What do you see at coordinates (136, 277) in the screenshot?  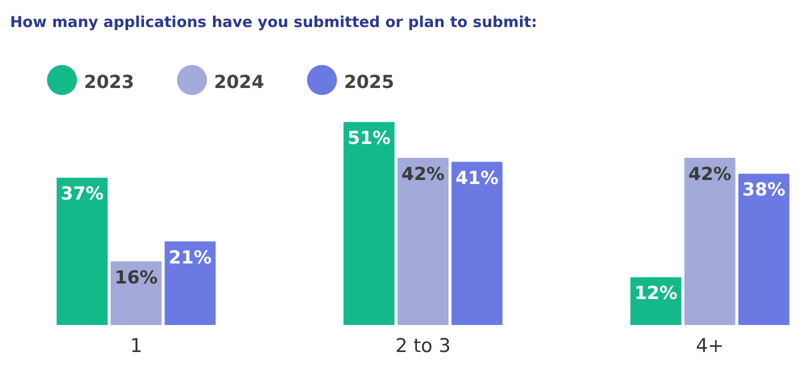 I see `data-label: 16%` at bounding box center [136, 277].